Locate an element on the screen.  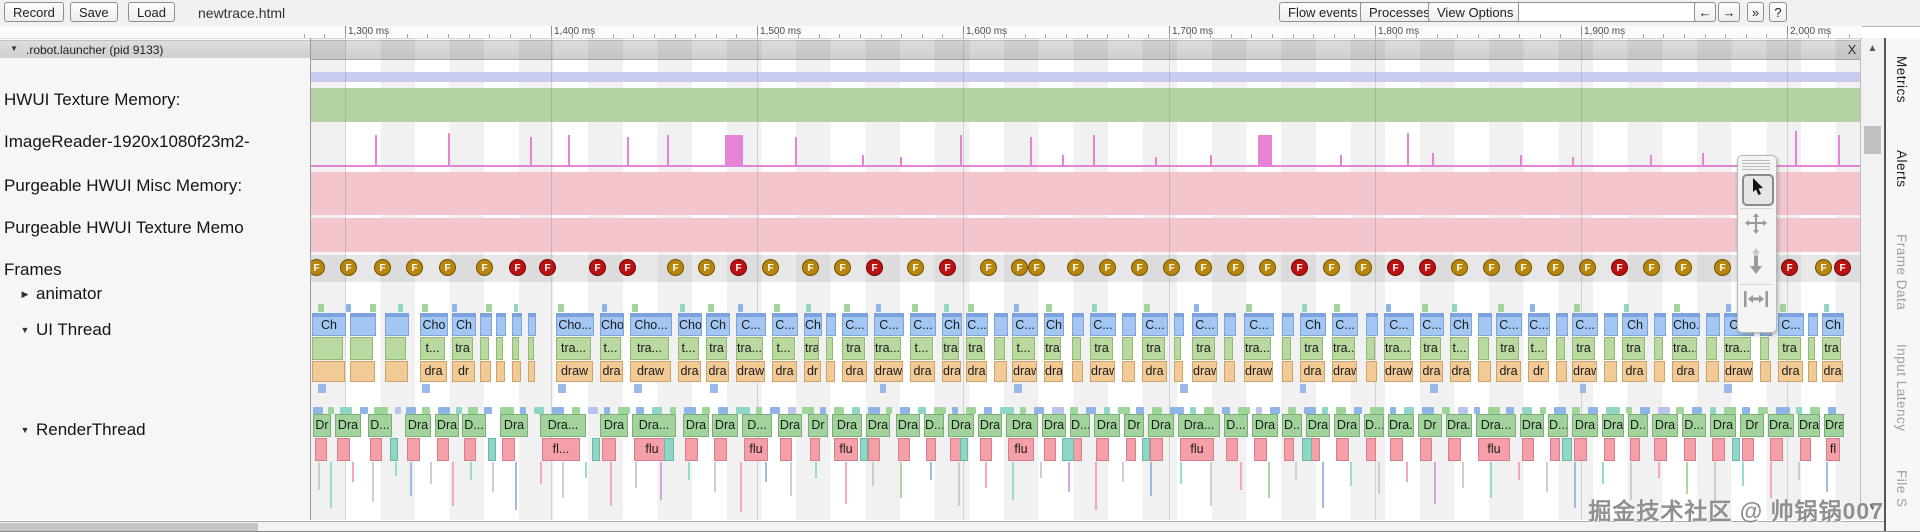
slice-group: Ch t... dra is located at coordinates (1461, 348).